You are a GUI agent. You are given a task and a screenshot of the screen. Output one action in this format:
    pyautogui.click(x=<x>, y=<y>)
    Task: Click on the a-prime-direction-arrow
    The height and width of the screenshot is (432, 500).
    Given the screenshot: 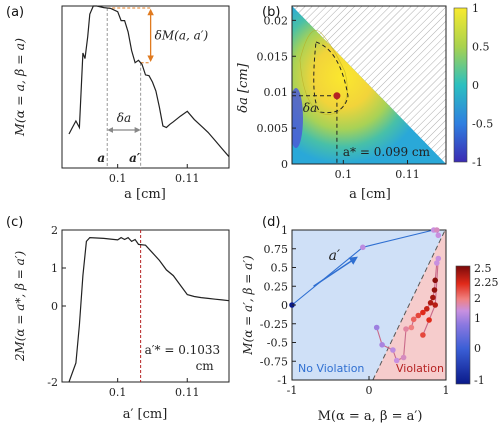 What is the action you would take?
    pyautogui.click(x=335, y=271)
    